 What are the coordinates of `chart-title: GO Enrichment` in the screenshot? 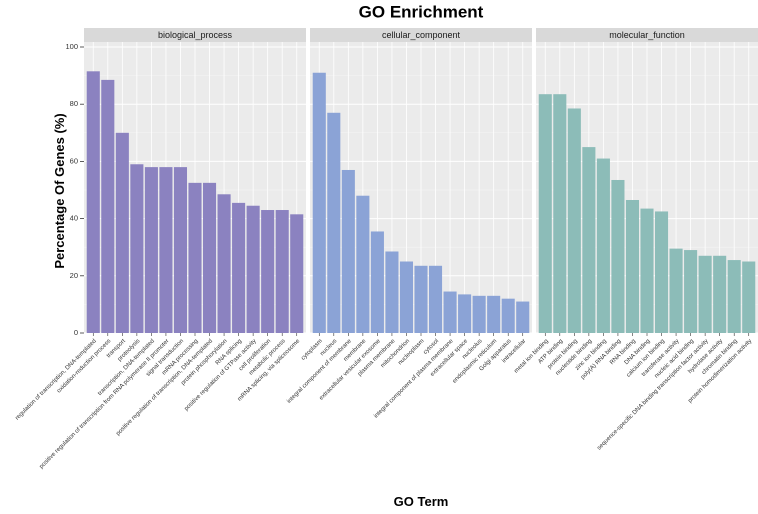 It's located at (421, 11).